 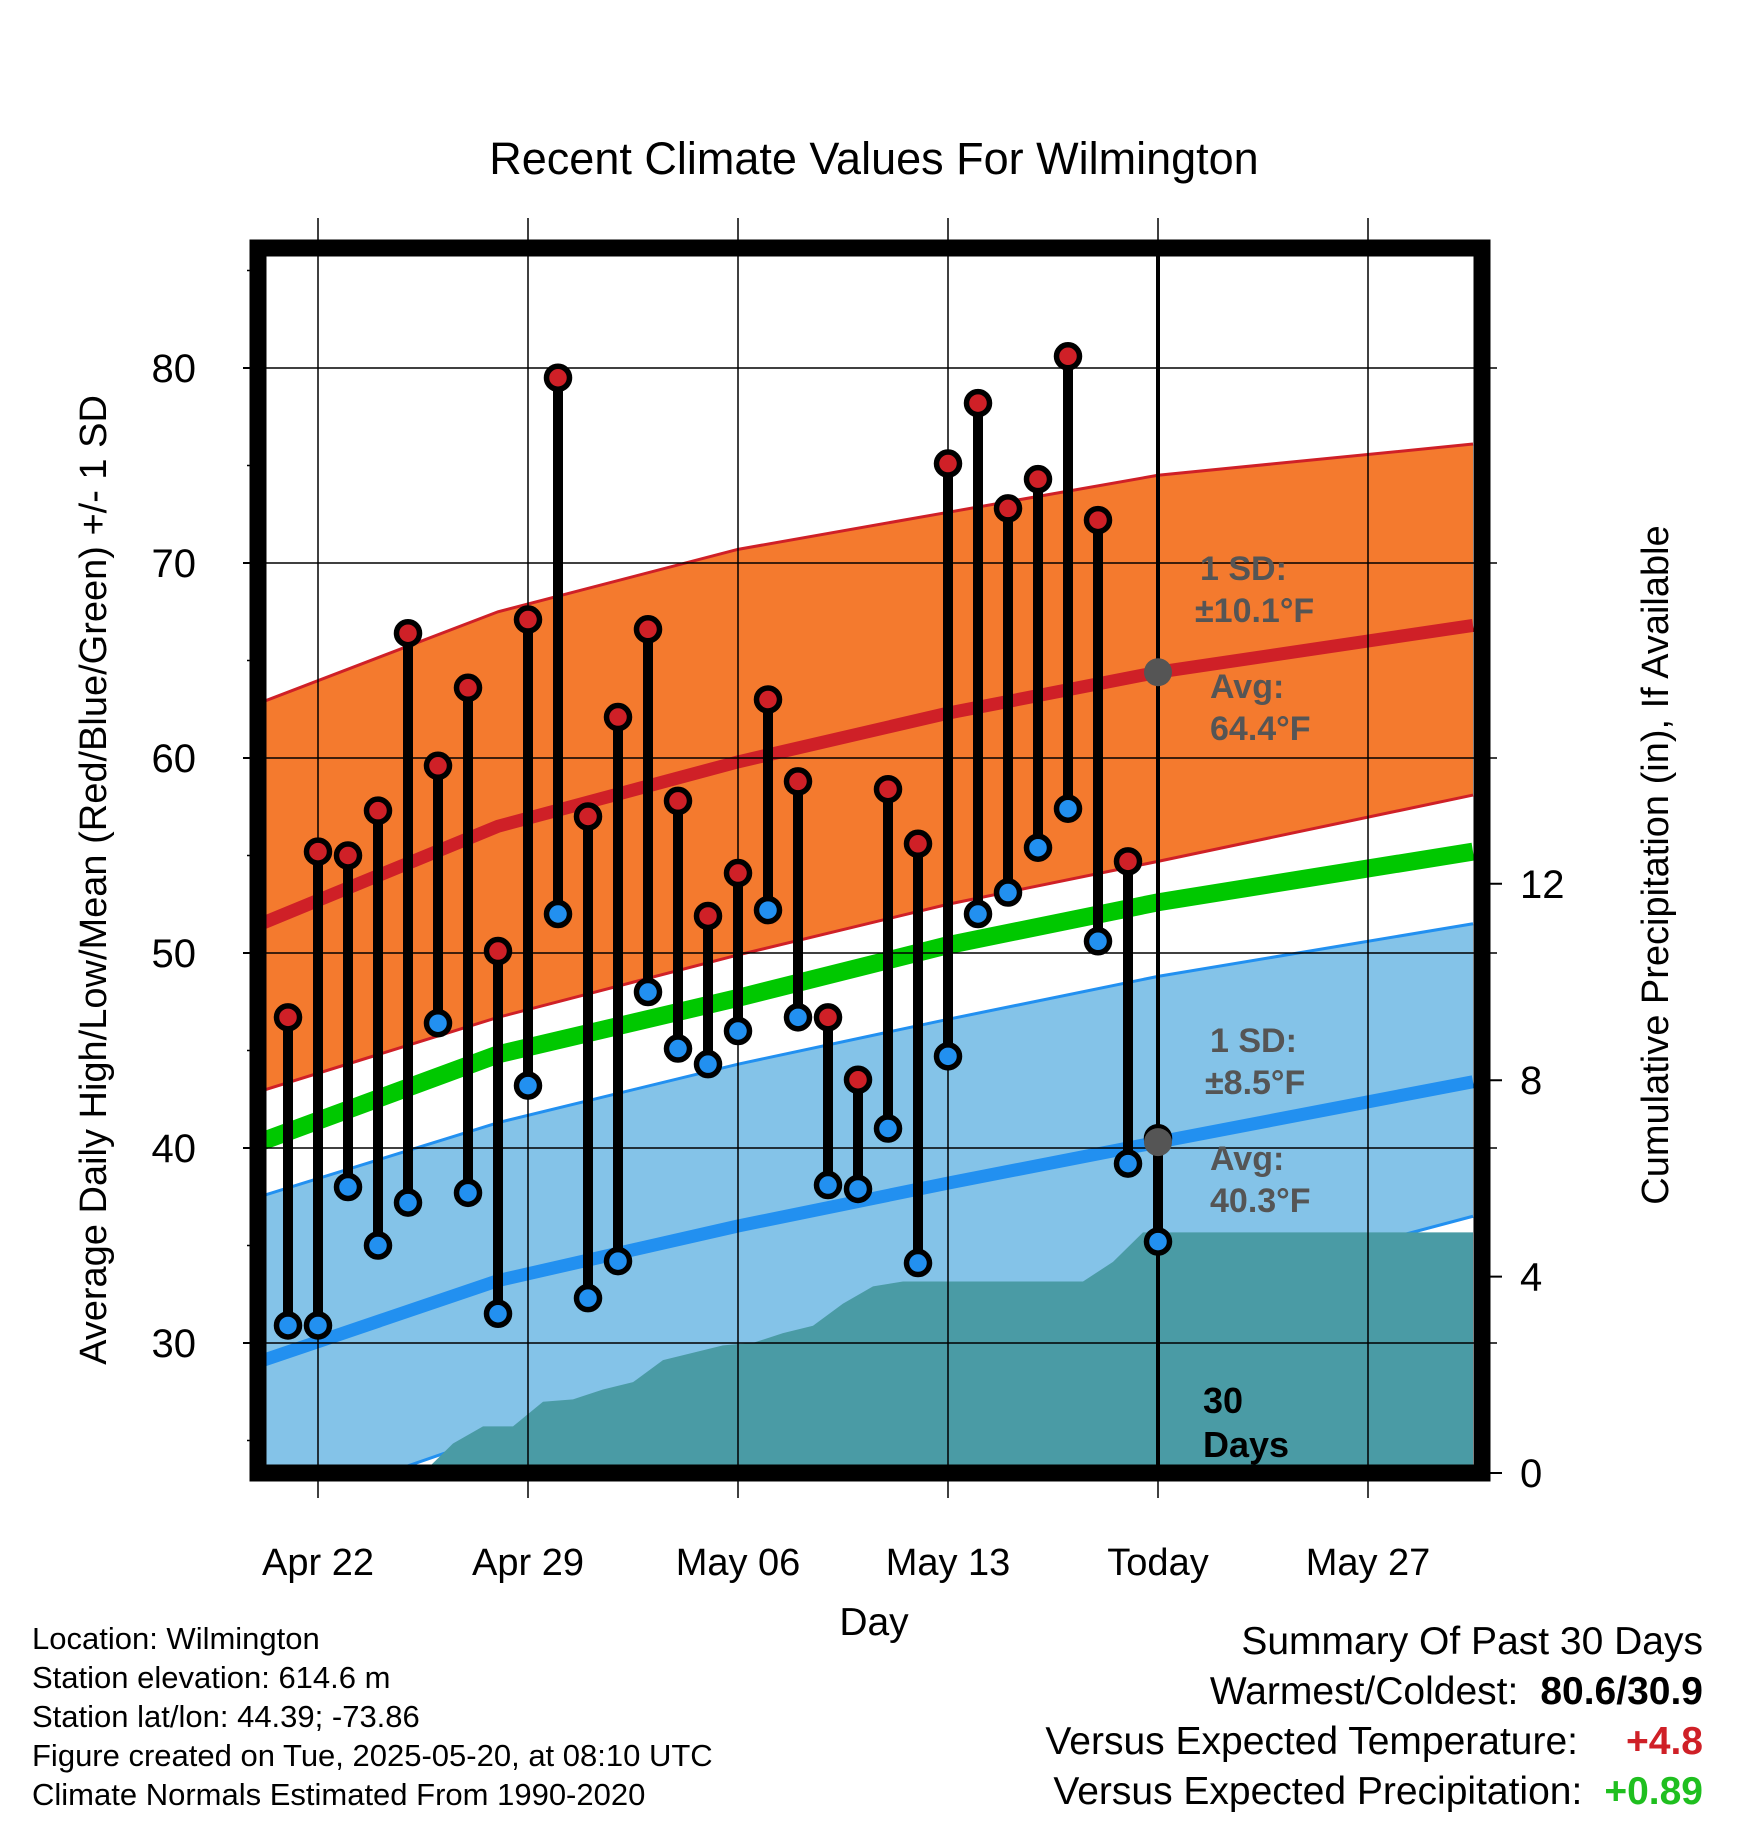 I want to click on days-unit-label: Days, so click(x=1246, y=1444).